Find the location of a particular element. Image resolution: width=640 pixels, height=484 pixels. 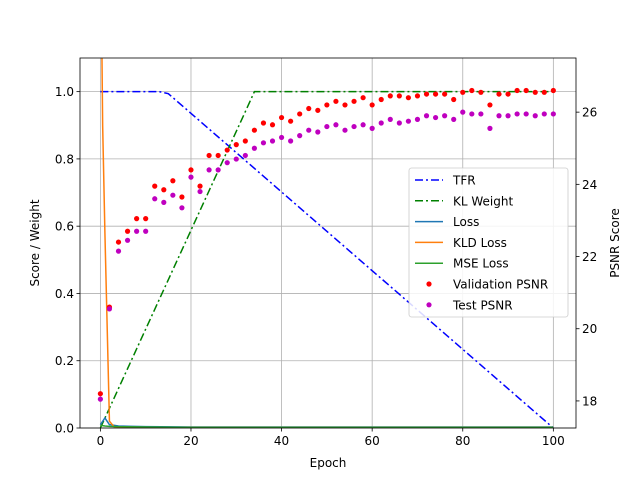

legend-label: Loss is located at coordinates (466, 222).